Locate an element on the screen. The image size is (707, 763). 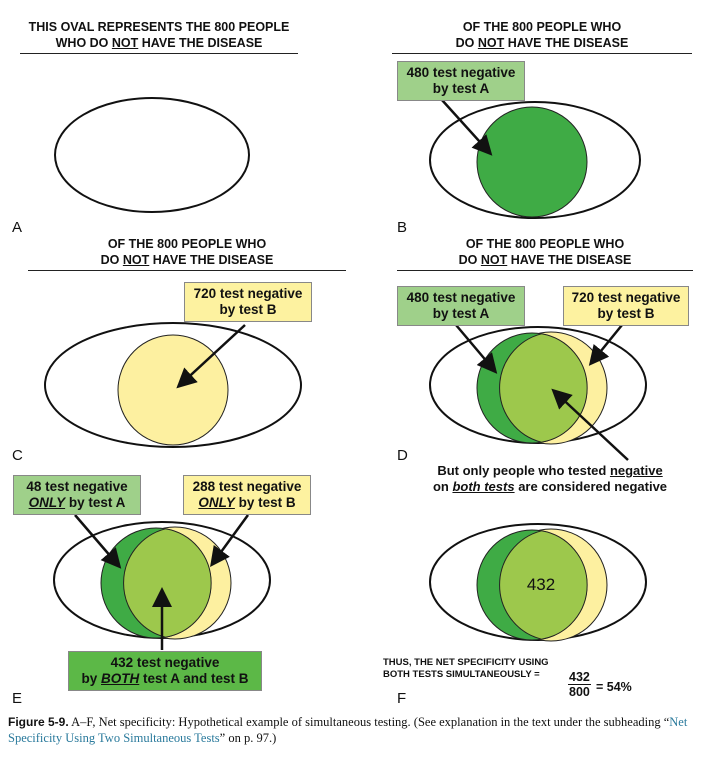
panel-d-label-test-a: 480 test negative by test A is located at coordinates (461, 306).